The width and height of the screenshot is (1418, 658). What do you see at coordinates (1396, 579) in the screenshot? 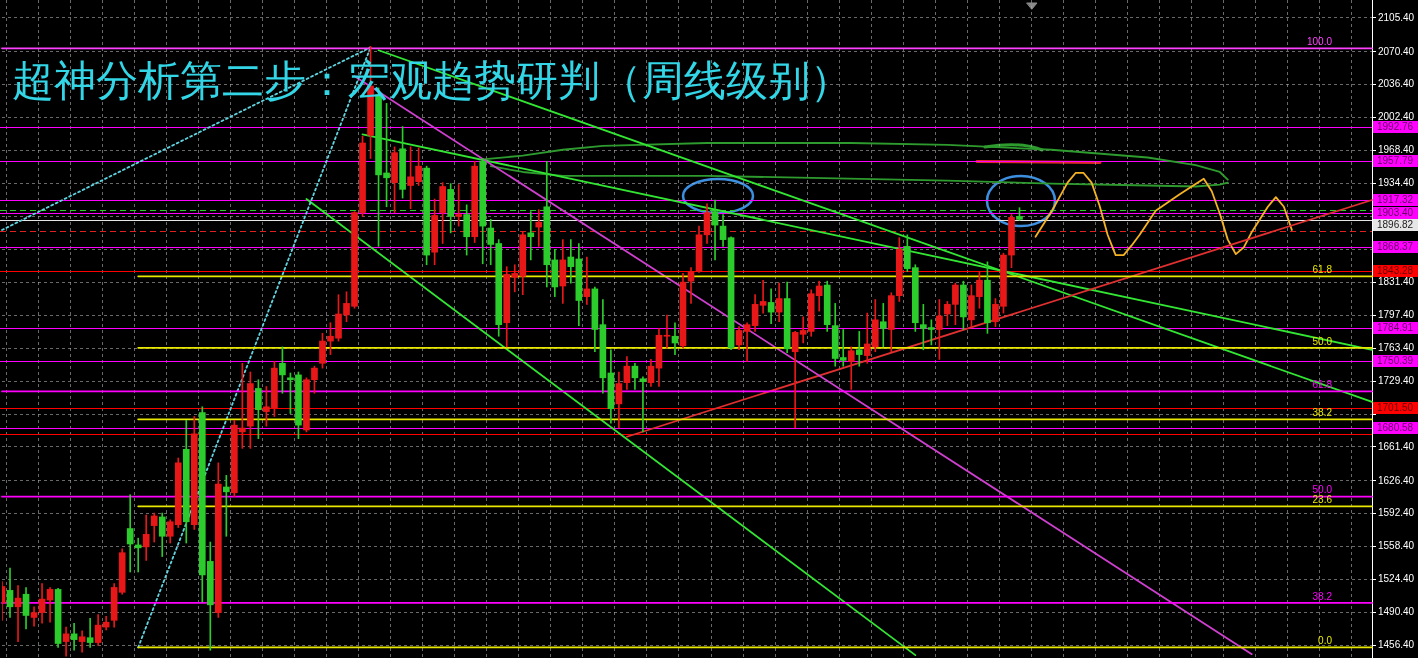
I see `y-tick-label: 1524.40` at bounding box center [1396, 579].